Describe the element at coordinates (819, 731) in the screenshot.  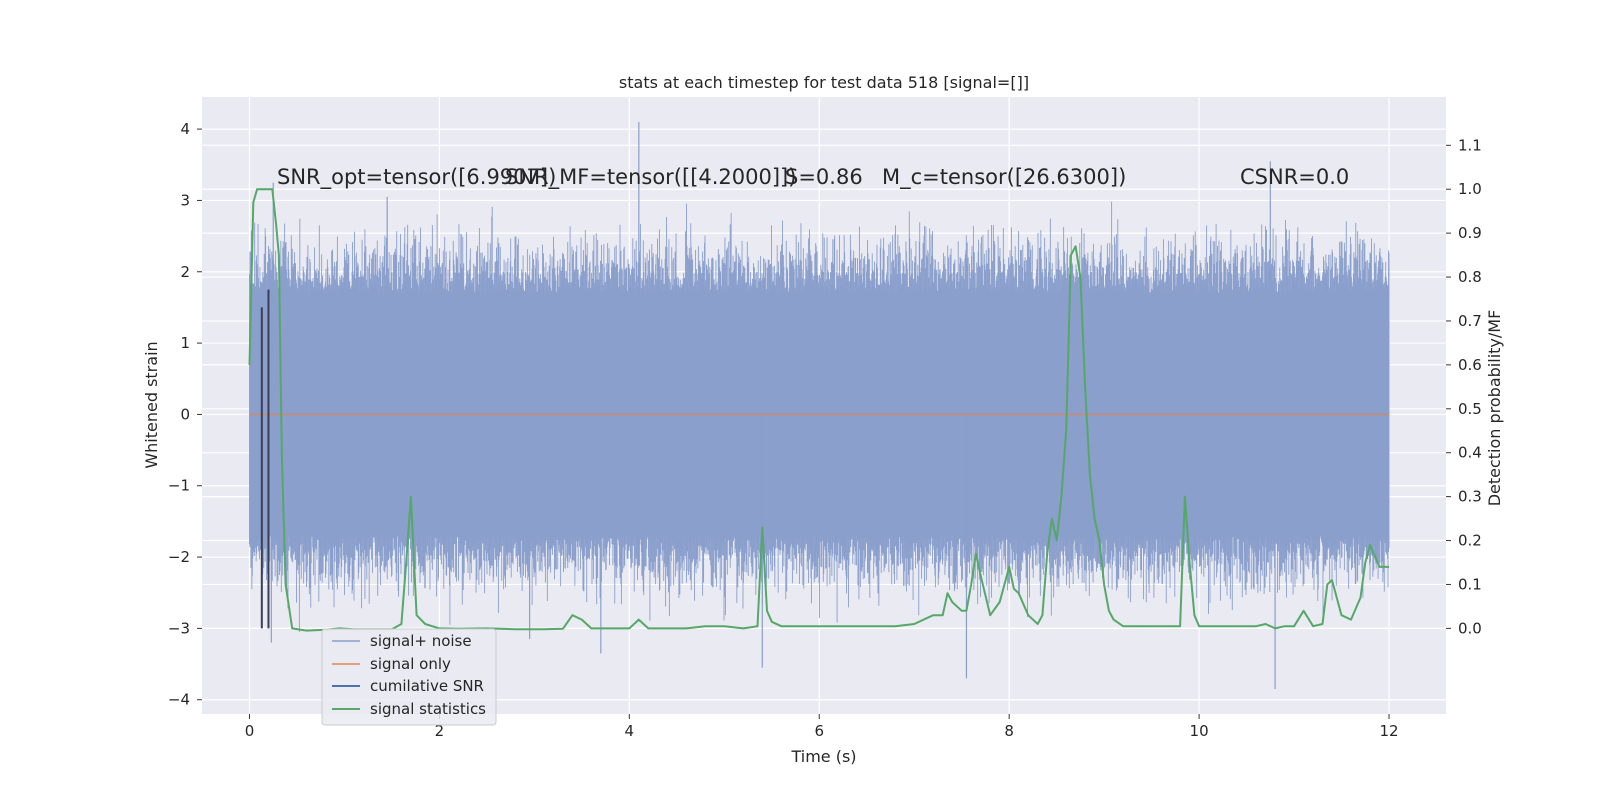
I see `x-tick-label: 6` at that location.